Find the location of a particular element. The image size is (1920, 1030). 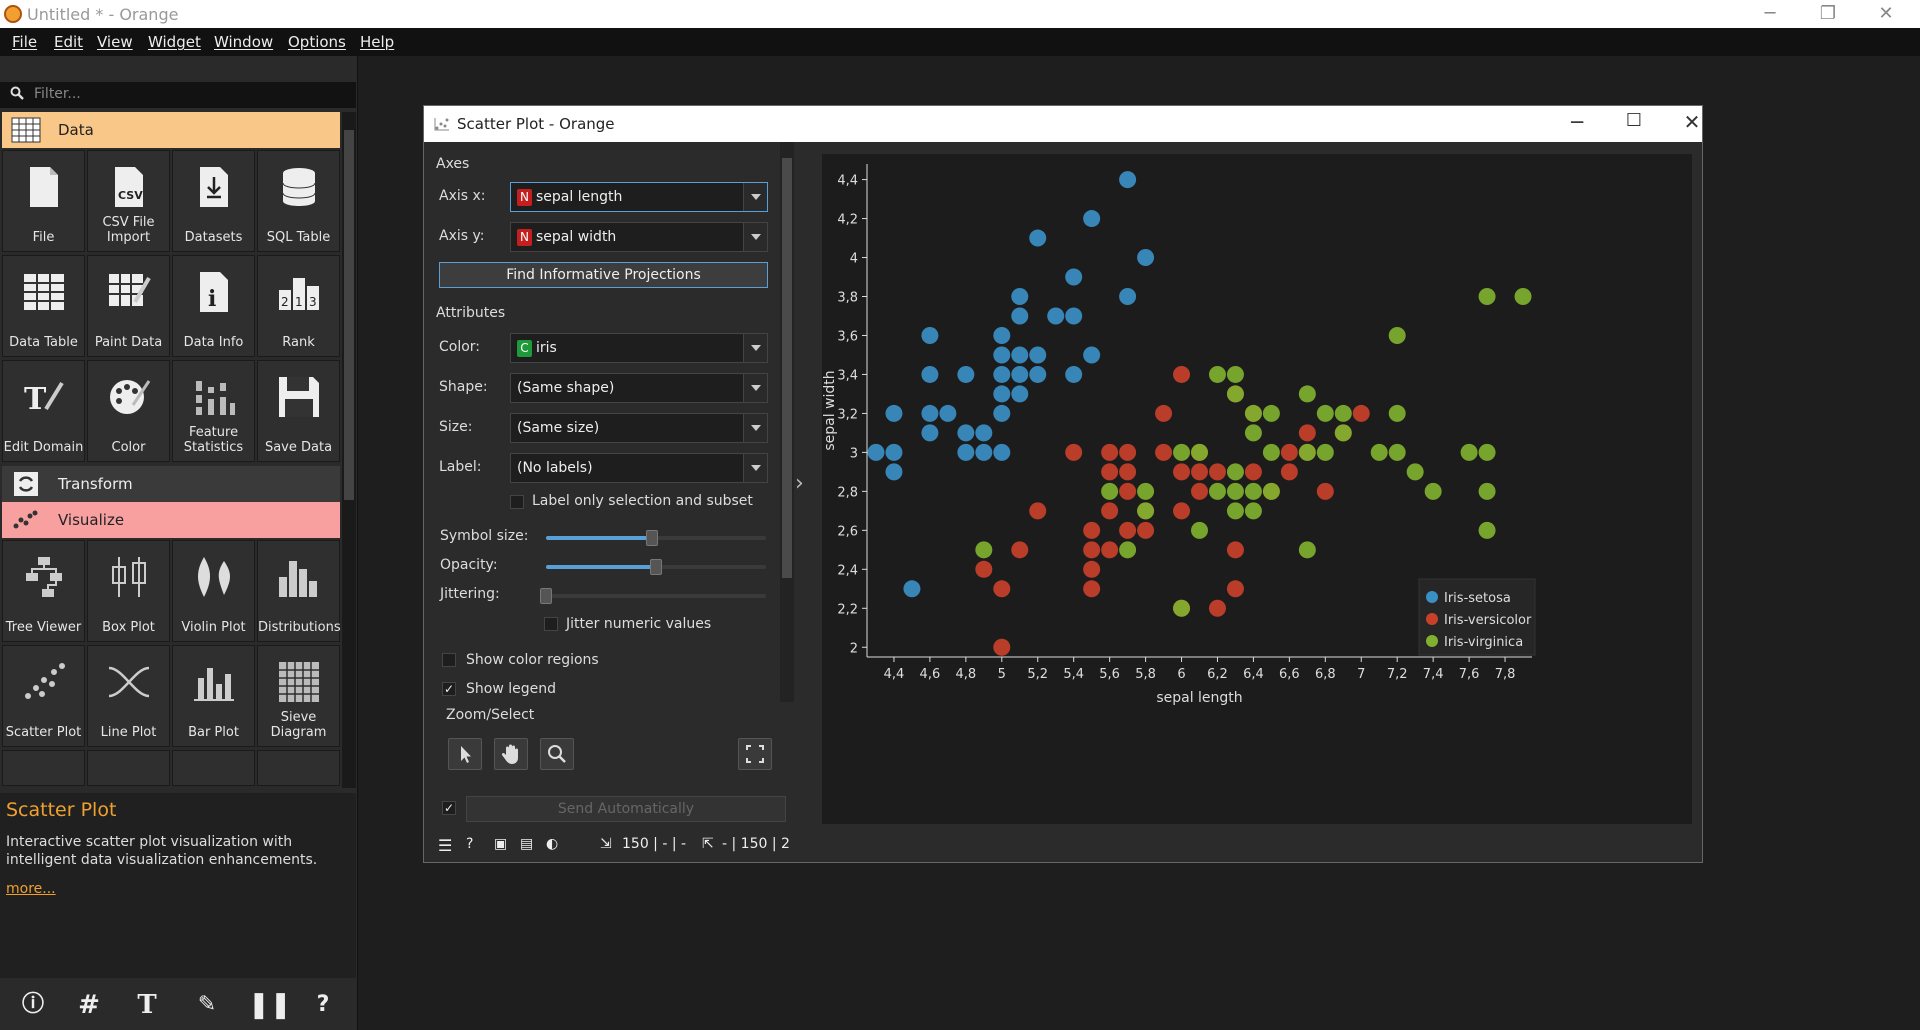

minimize-button: ─ is located at coordinates (1770, 13).